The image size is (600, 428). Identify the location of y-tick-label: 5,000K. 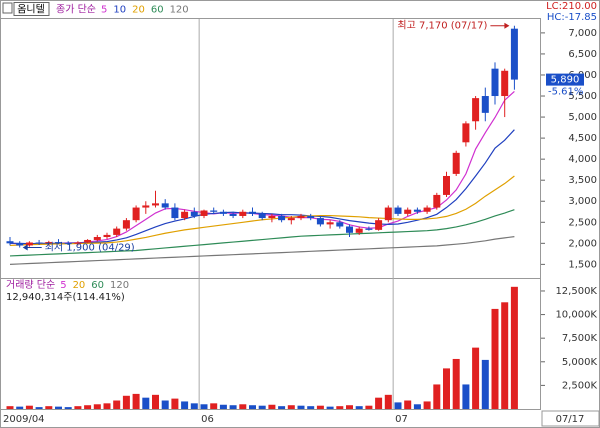
(580, 362).